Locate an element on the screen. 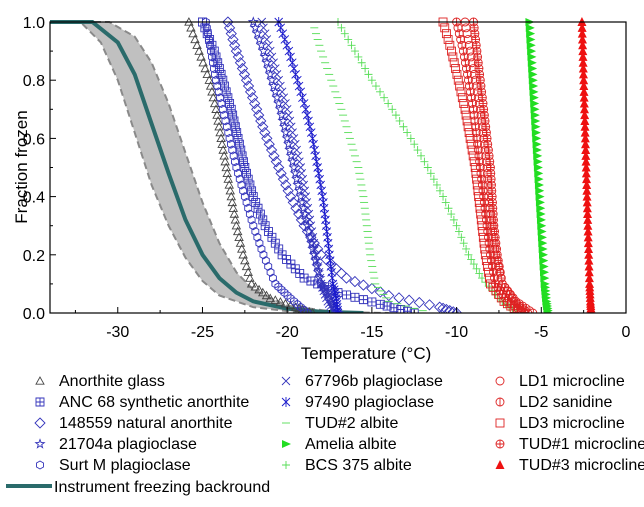  legend-entry: LD1 microcline is located at coordinates (560, 381).